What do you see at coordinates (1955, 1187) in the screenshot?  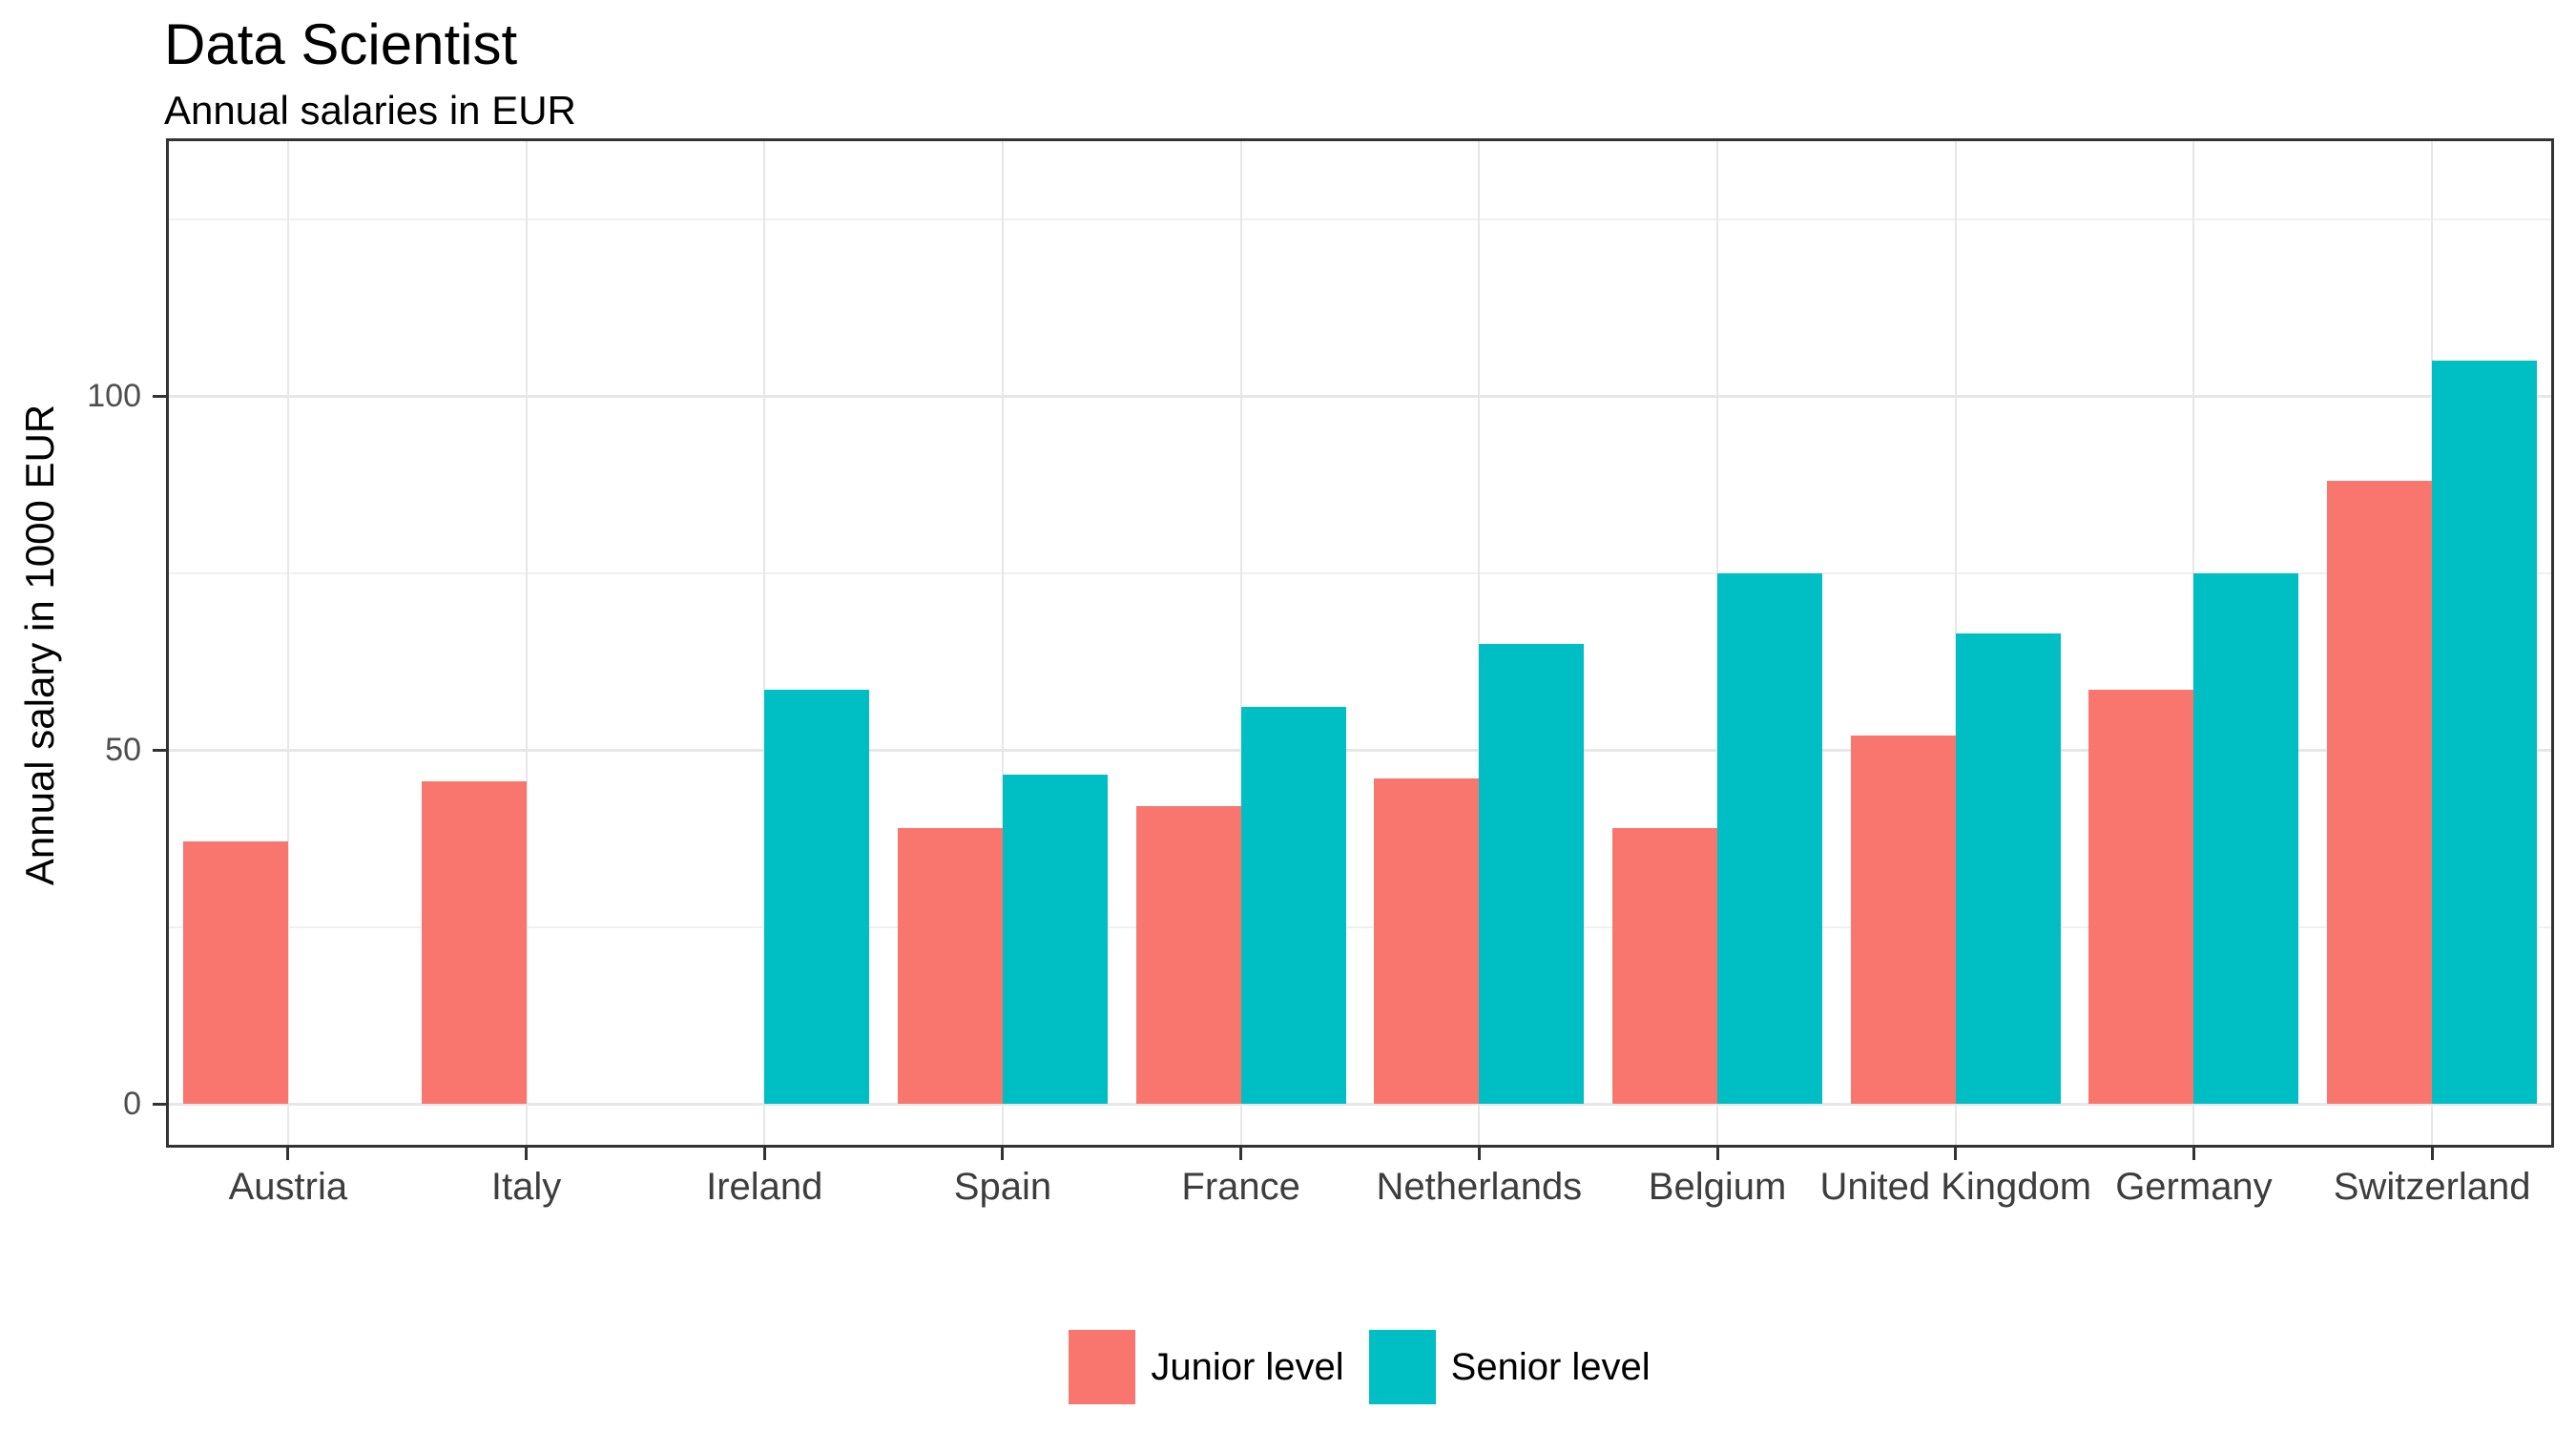 I see `x-tick-label-united-kingdom: United Kingdom` at bounding box center [1955, 1187].